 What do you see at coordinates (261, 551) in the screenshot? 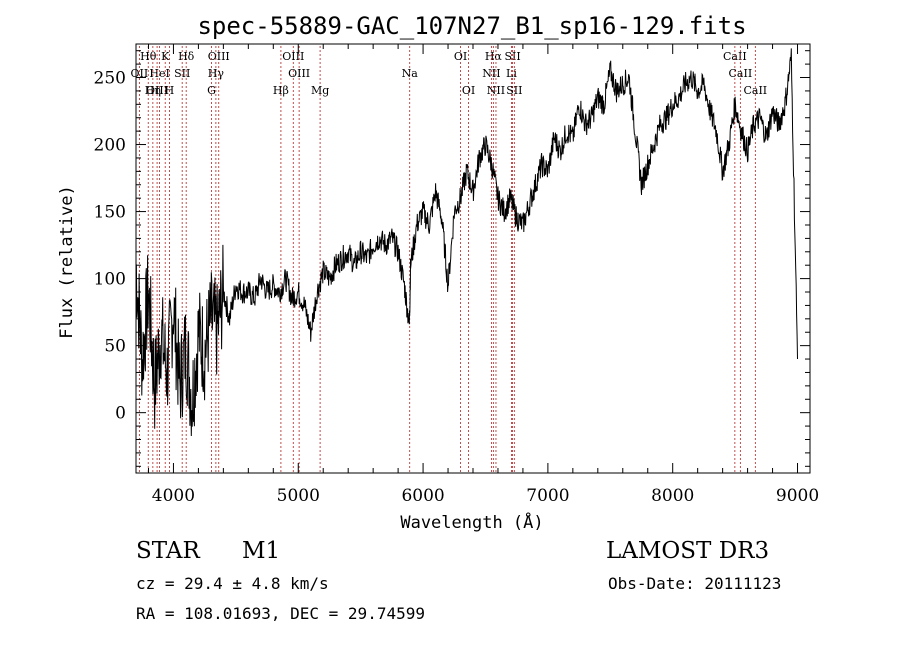
I see `object-subclass: M1` at bounding box center [261, 551].